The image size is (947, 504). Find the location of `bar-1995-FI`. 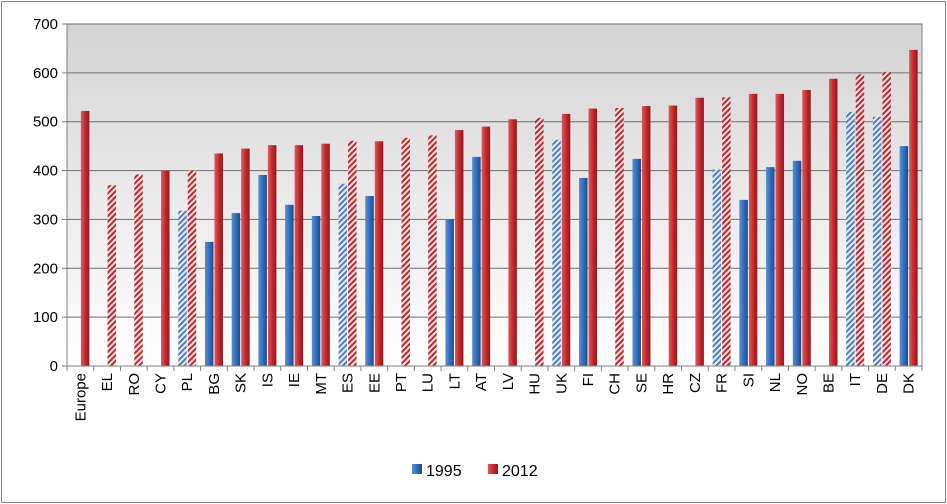

bar-1995-FI is located at coordinates (583, 271).